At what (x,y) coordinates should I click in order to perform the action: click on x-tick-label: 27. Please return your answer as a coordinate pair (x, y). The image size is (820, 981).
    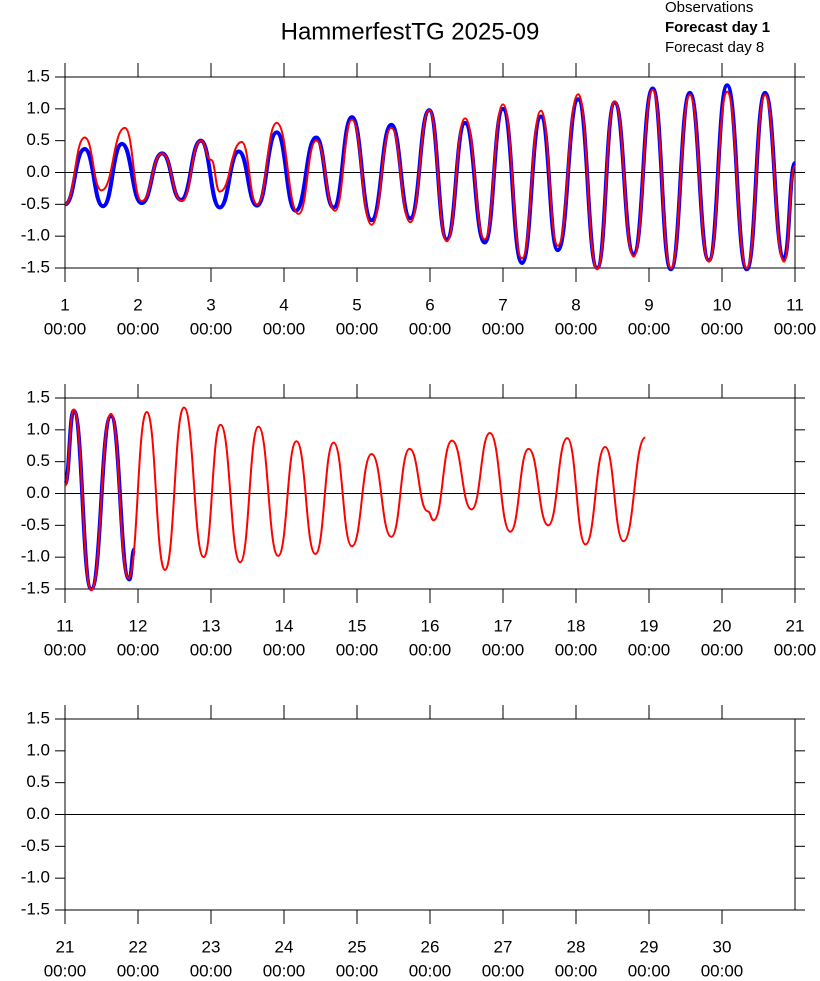
    Looking at the image, I should click on (503, 946).